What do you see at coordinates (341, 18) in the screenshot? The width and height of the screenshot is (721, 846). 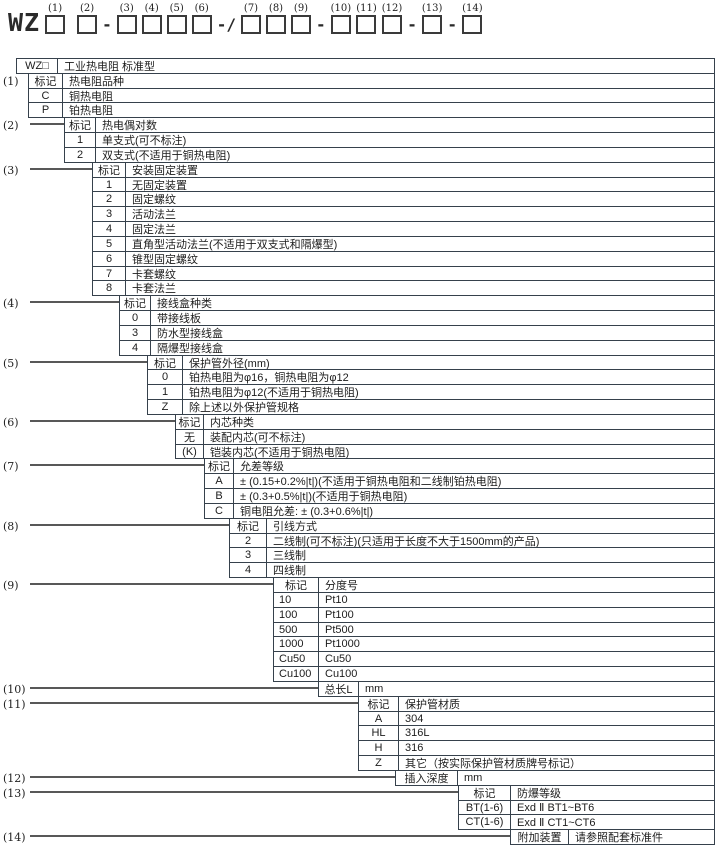 I see `code-position-(10): (10)` at bounding box center [341, 18].